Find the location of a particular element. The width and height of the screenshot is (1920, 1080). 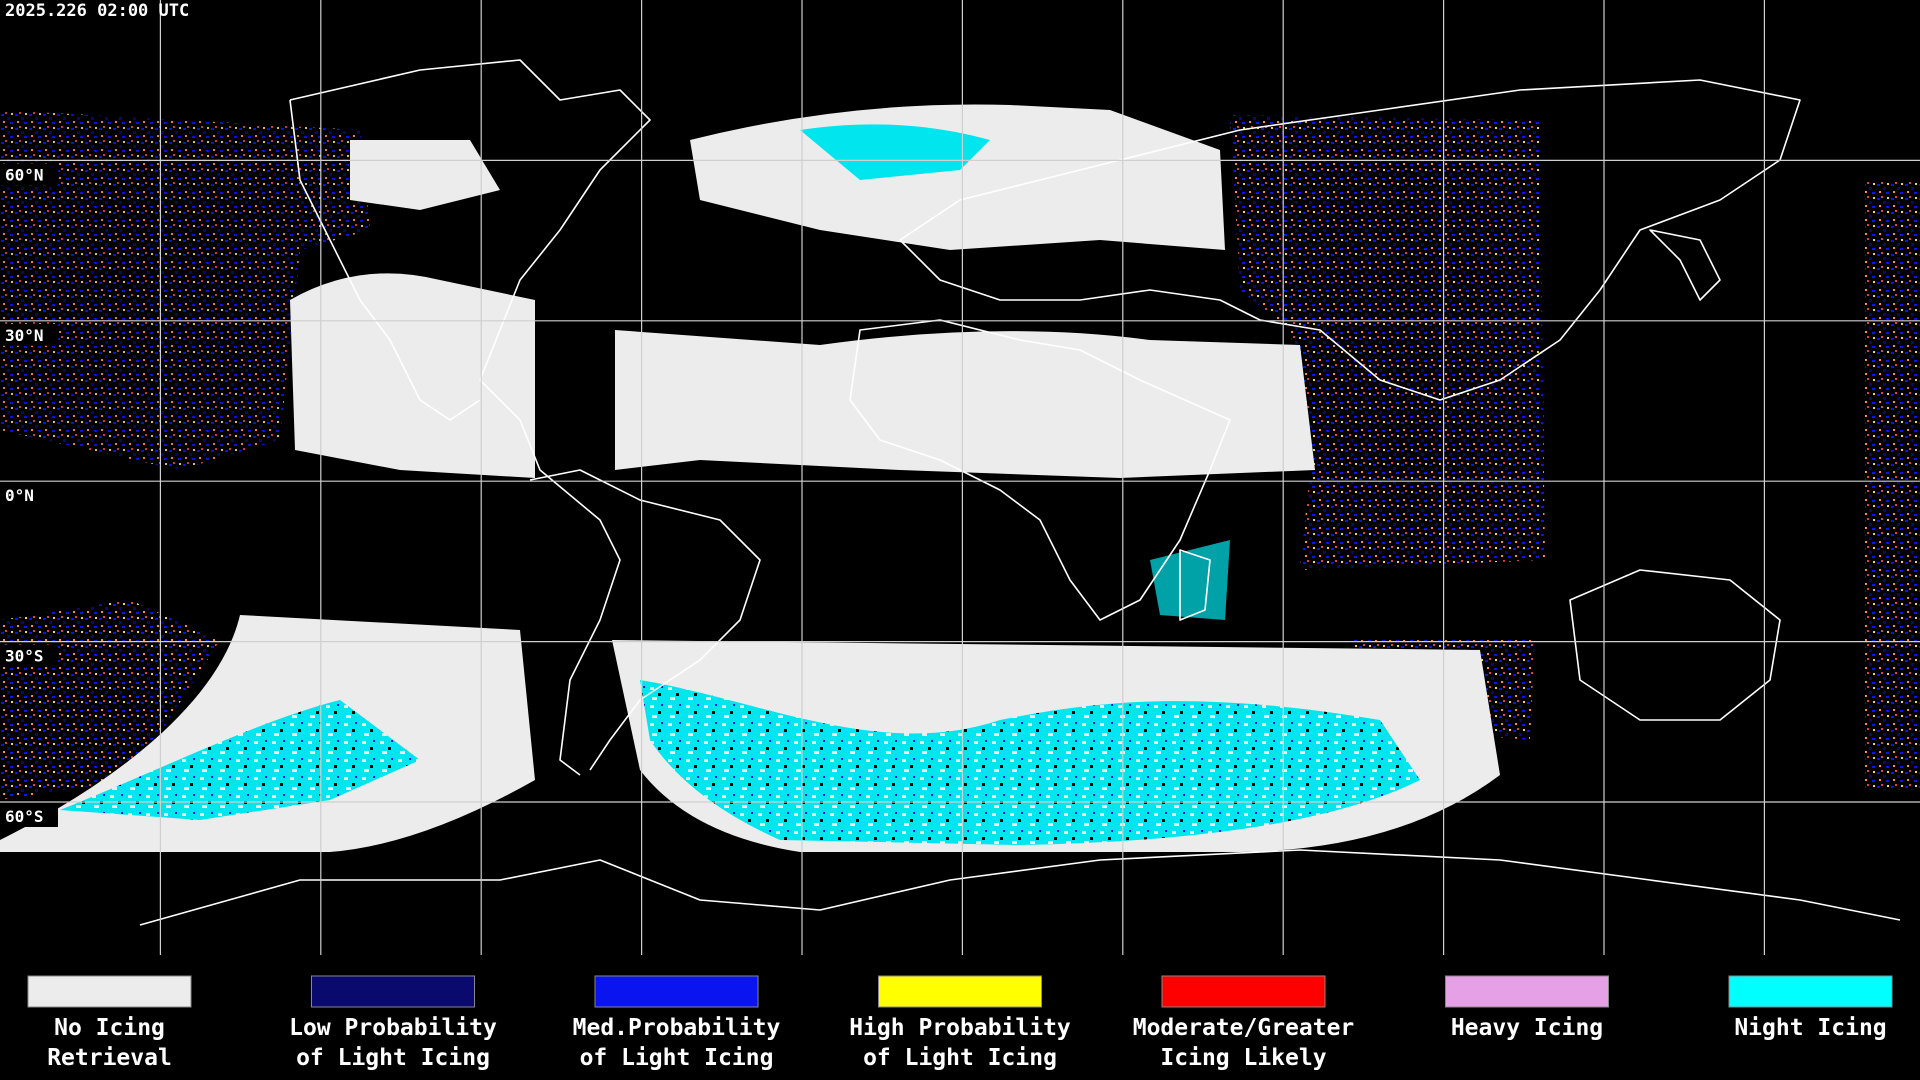

timestamp: 2025.226 02:00 UTC is located at coordinates (97, 11).